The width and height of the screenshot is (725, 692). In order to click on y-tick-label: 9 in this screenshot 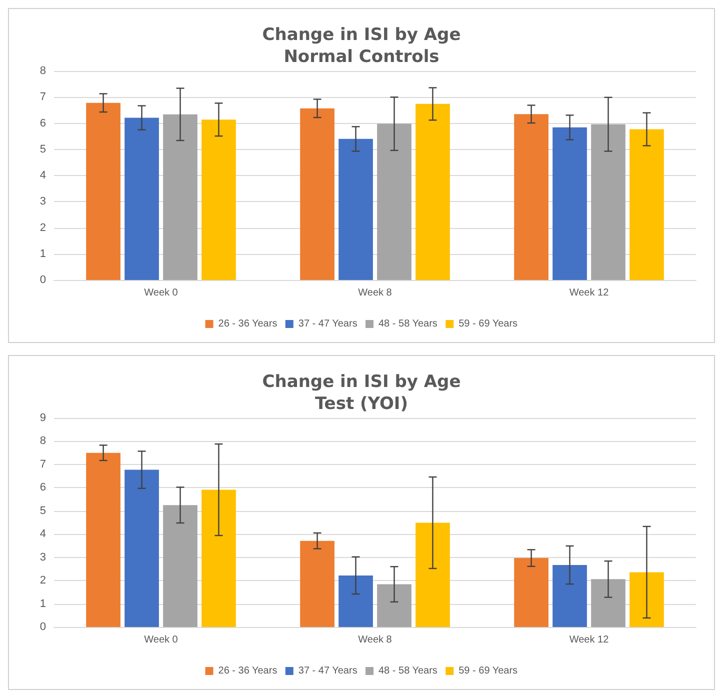, I will do `click(43, 418)`.